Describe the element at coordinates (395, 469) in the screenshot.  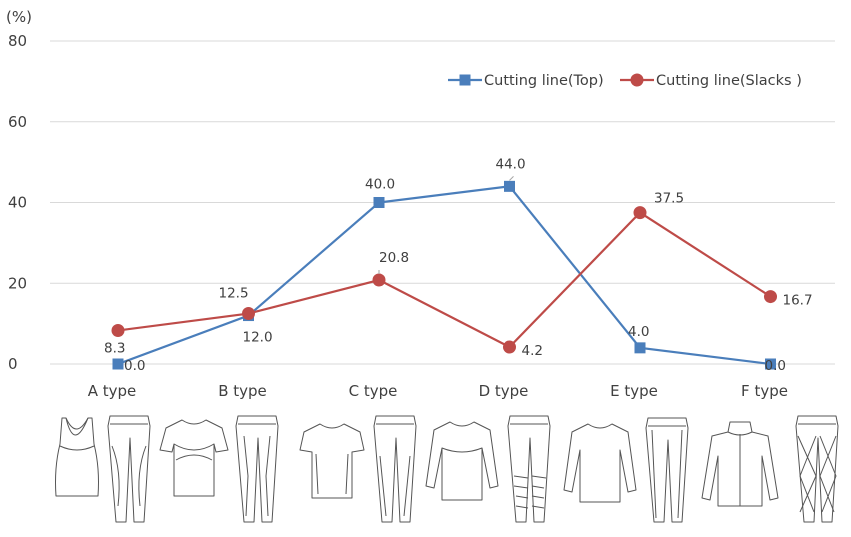
I see `c-type-leggings-icon` at that location.